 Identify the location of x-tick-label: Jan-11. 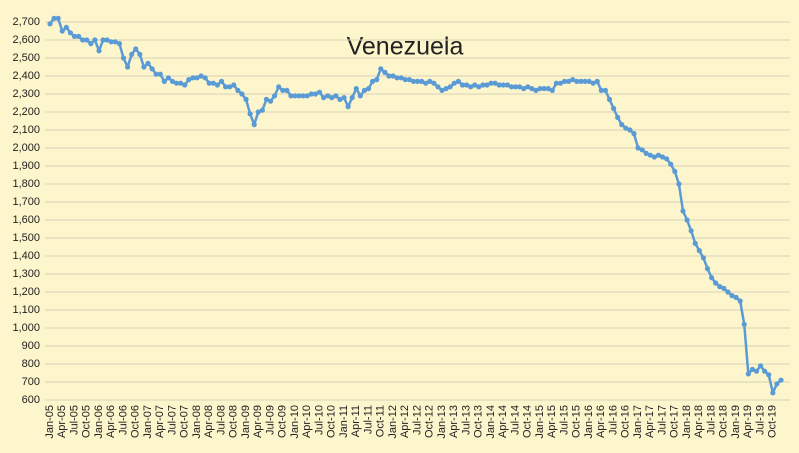
(344, 421).